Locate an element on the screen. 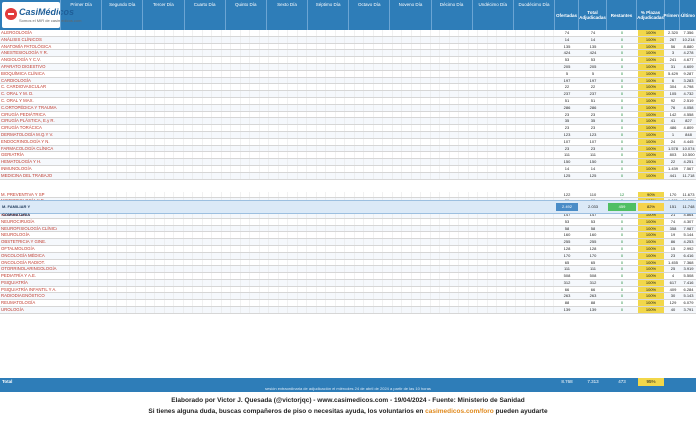 The width and height of the screenshot is (696, 424). cell-primero: 105 is located at coordinates (673, 94).